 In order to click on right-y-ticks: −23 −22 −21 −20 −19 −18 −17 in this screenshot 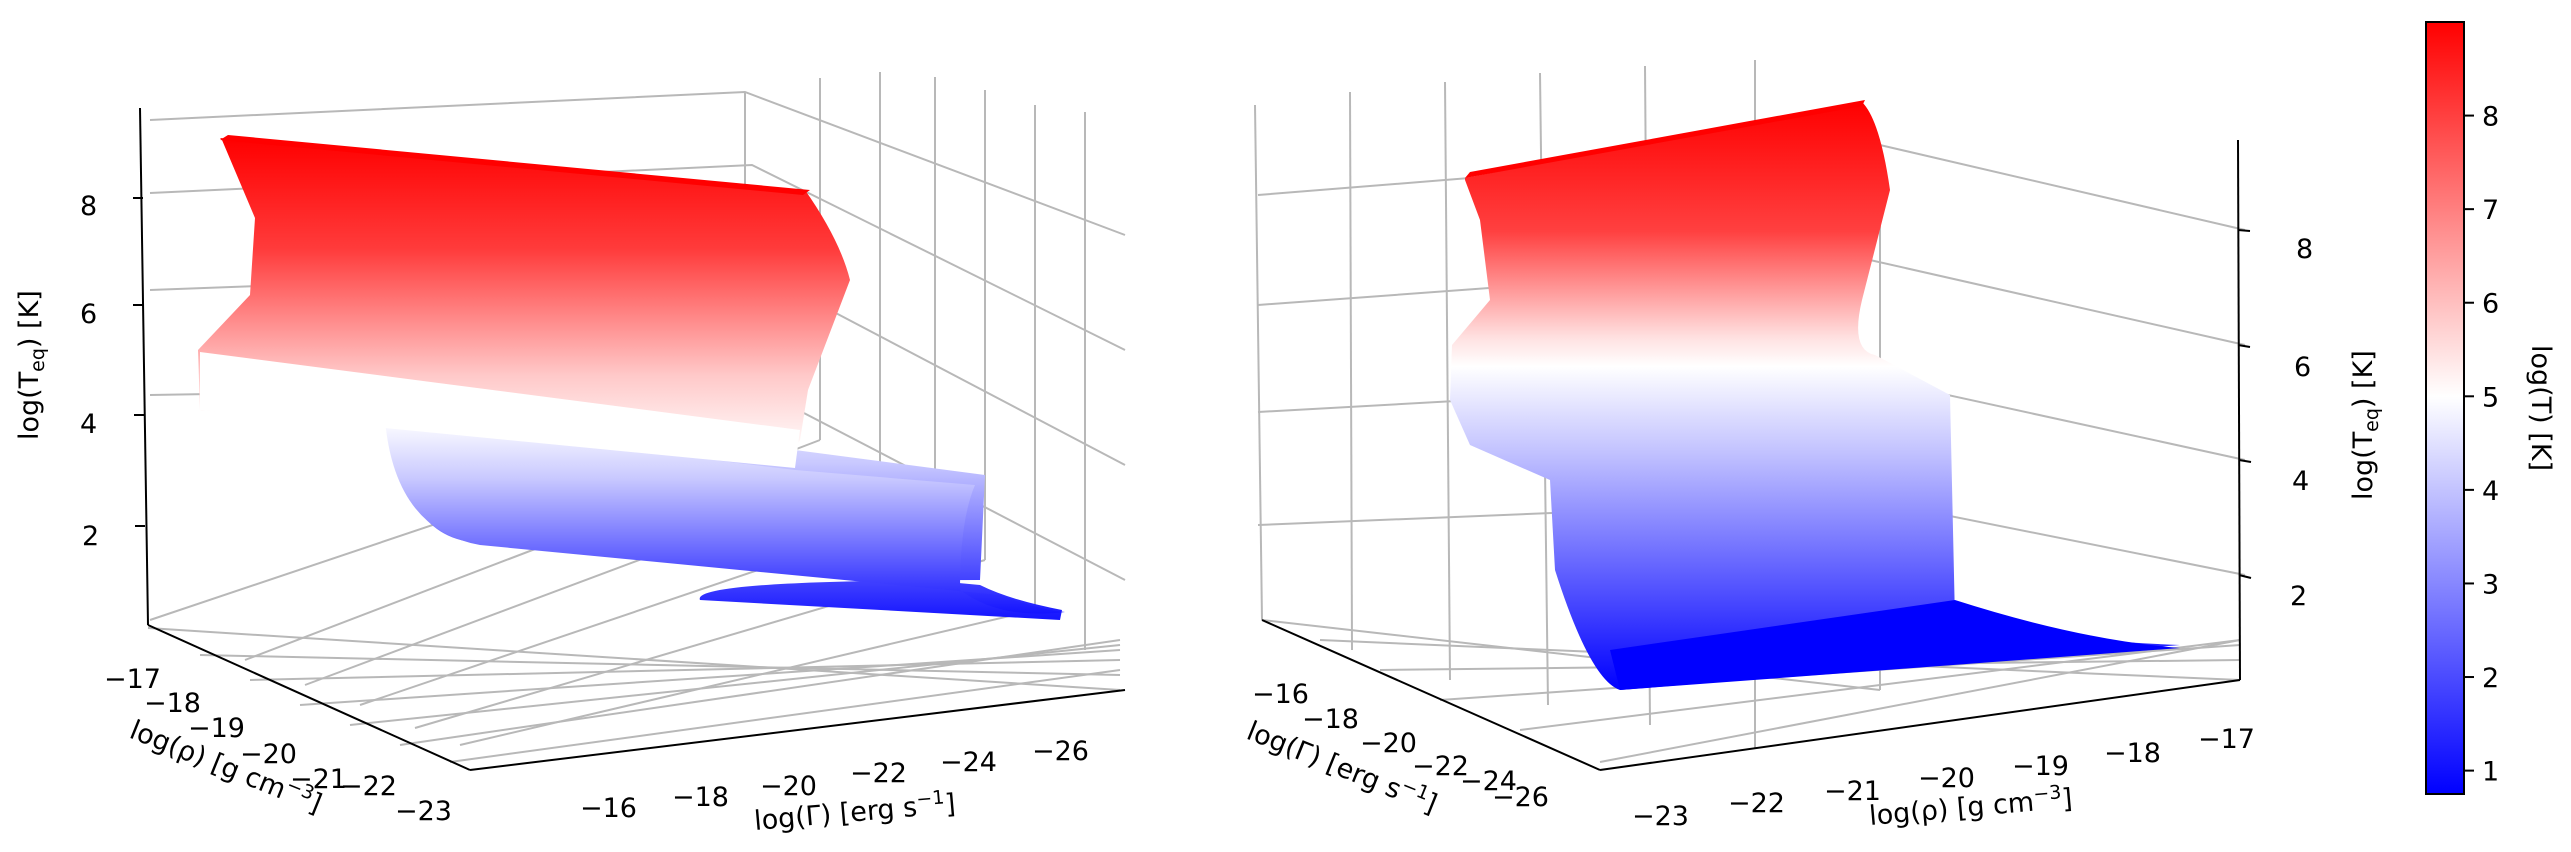, I will do `click(1943, 778)`.